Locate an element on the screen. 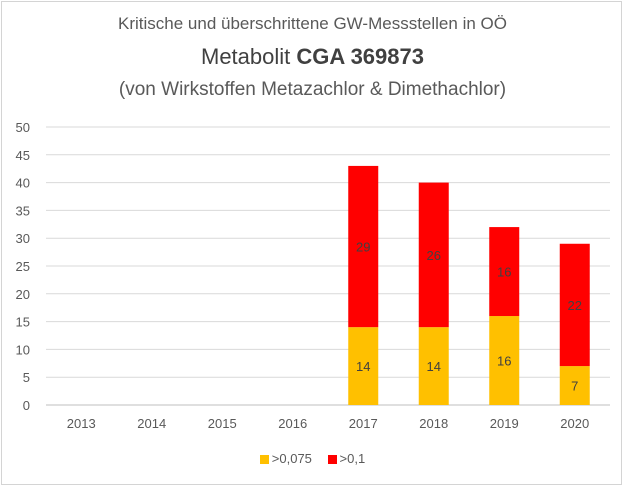  bar-2018-series2 is located at coordinates (433, 255).